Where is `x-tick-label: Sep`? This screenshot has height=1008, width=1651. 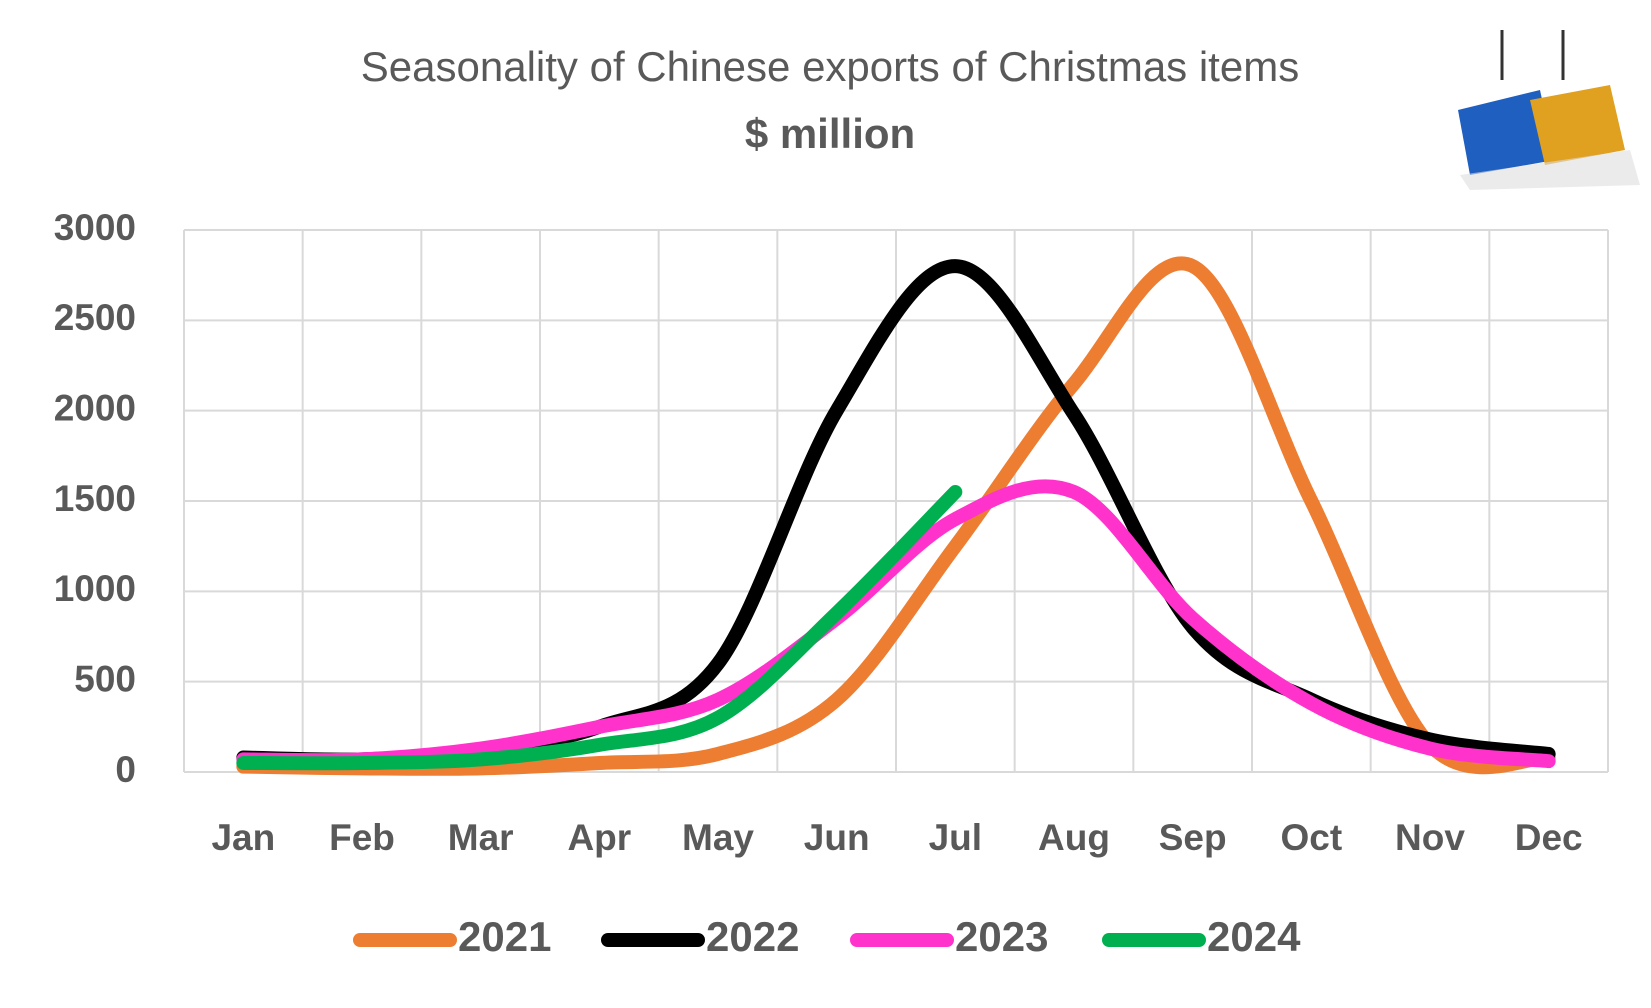 x-tick-label: Sep is located at coordinates (1193, 837).